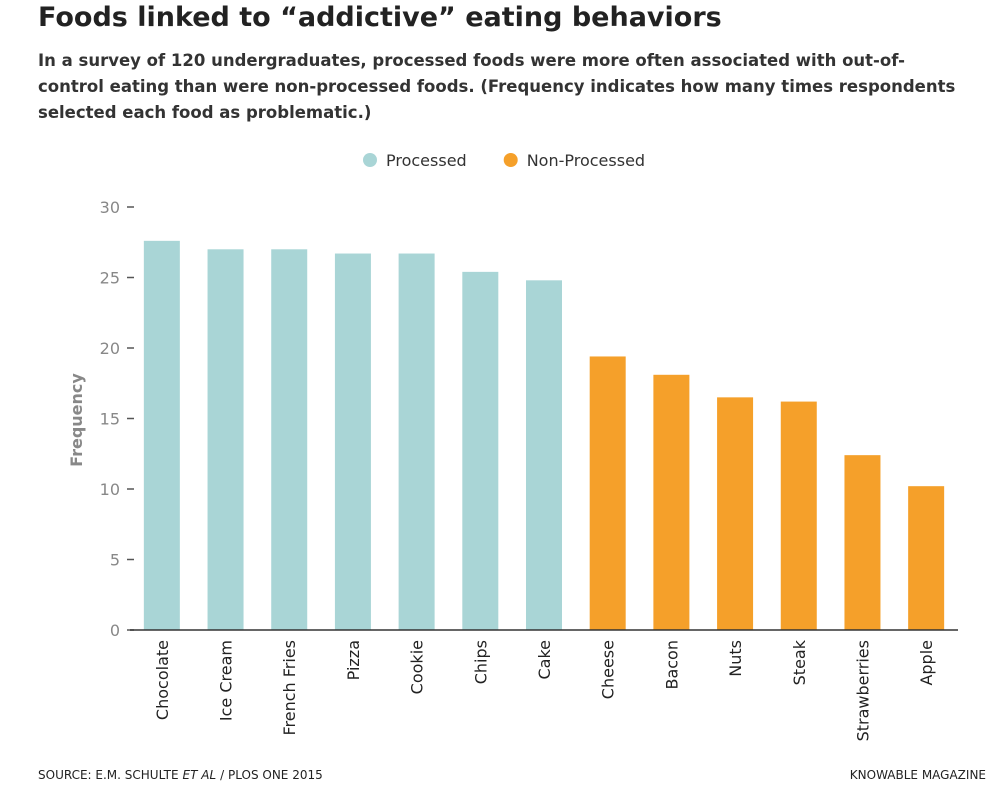  Describe the element at coordinates (926, 663) in the screenshot. I see `x-tick-label: Apple` at that location.